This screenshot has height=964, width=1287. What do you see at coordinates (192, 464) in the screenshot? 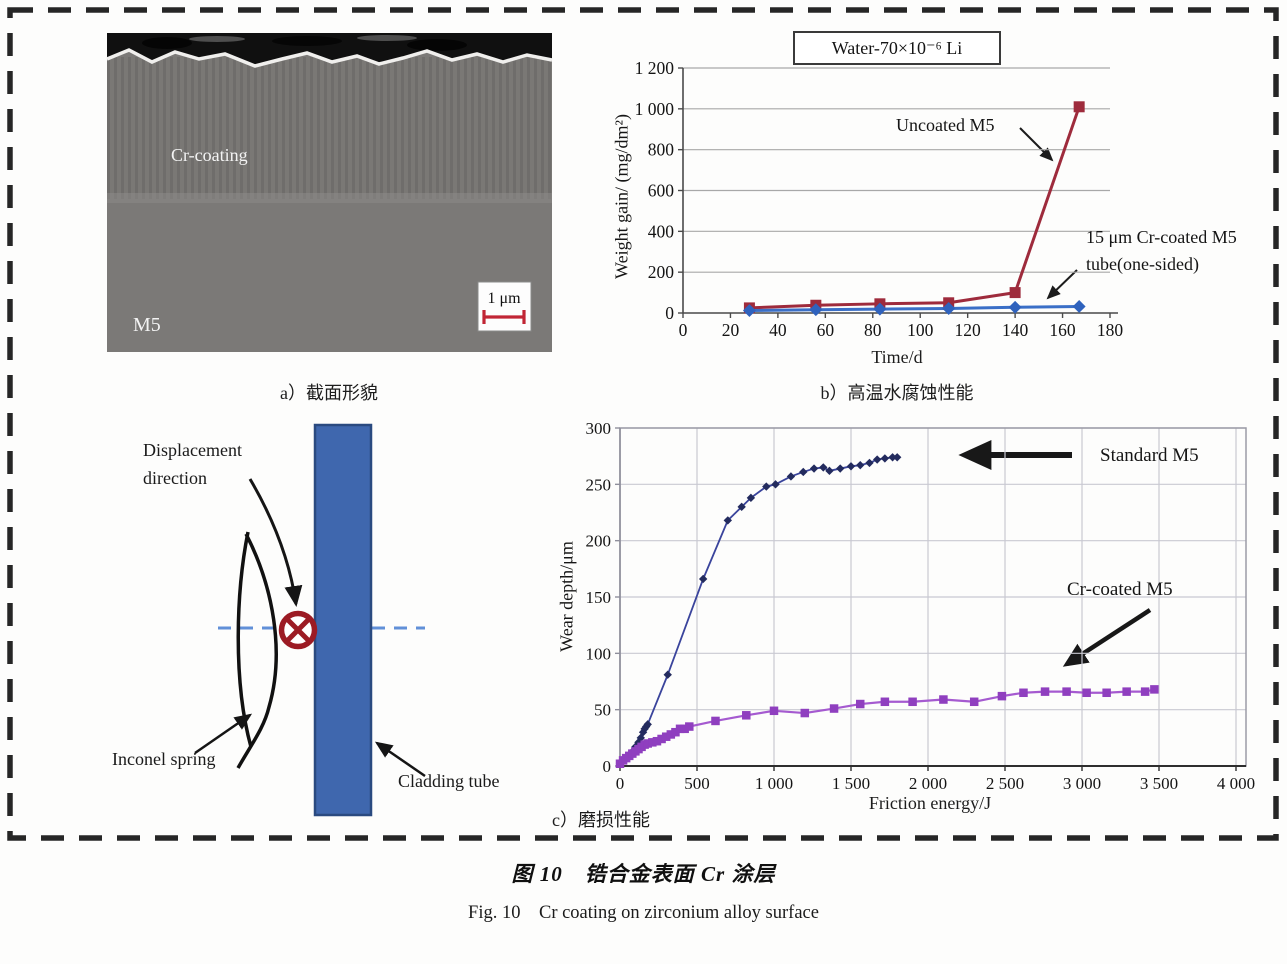
I see `displacement-direction-label: Displacement direction` at bounding box center [192, 464].